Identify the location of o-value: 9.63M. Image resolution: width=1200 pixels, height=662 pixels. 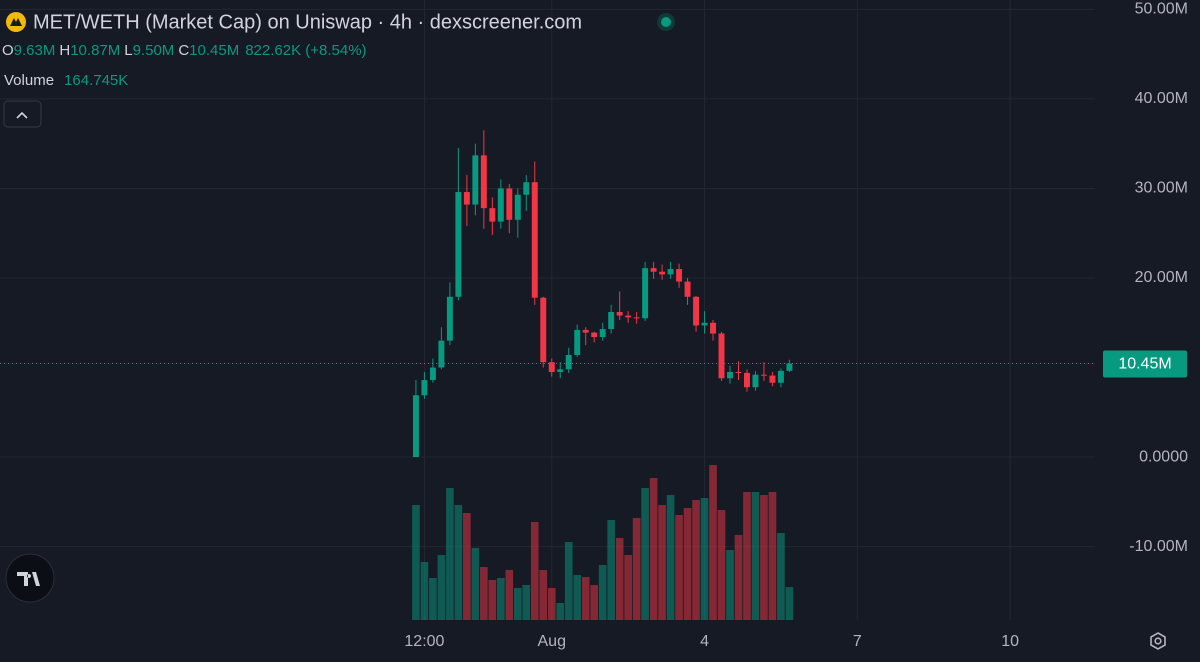
(35, 50).